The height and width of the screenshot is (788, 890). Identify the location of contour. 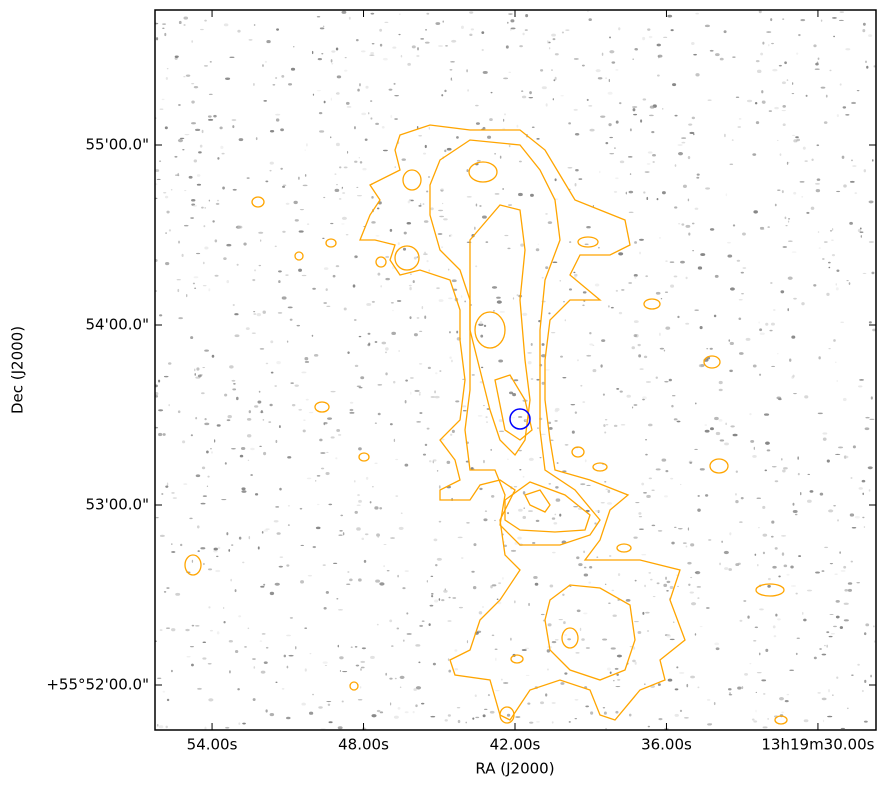
(600, 467).